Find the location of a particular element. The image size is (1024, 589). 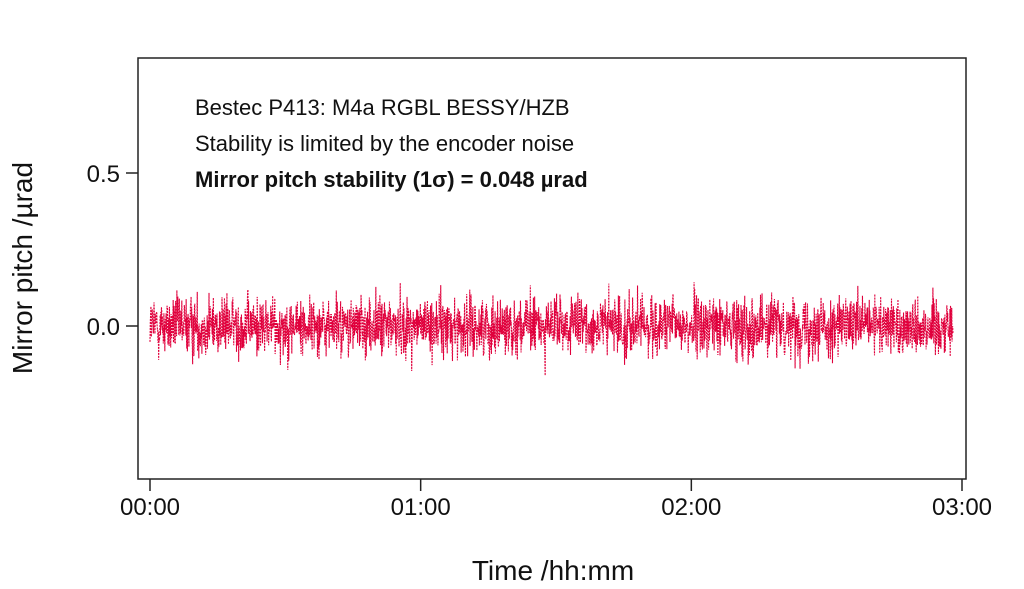

x-axis: 00:00 01:00 02:00 03:00 is located at coordinates (556, 500).